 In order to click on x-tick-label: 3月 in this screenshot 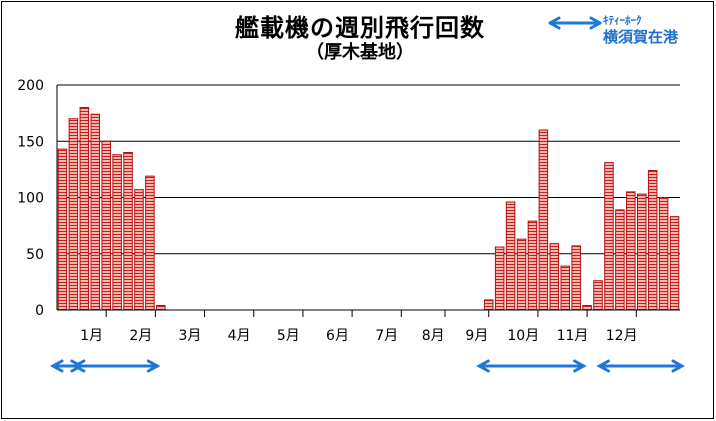, I will do `click(189, 336)`.